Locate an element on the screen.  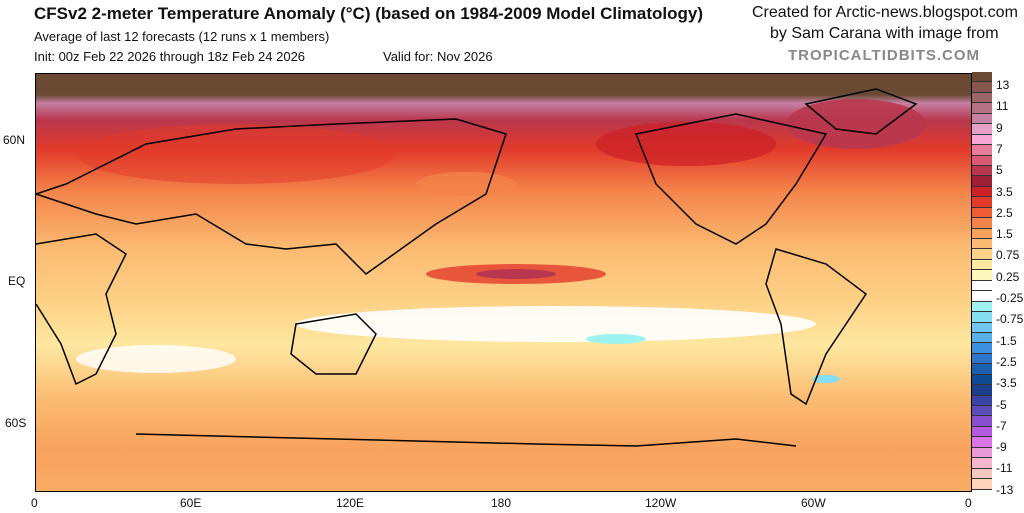
valid-time: Valid for: Nov 2026 is located at coordinates (438, 56).